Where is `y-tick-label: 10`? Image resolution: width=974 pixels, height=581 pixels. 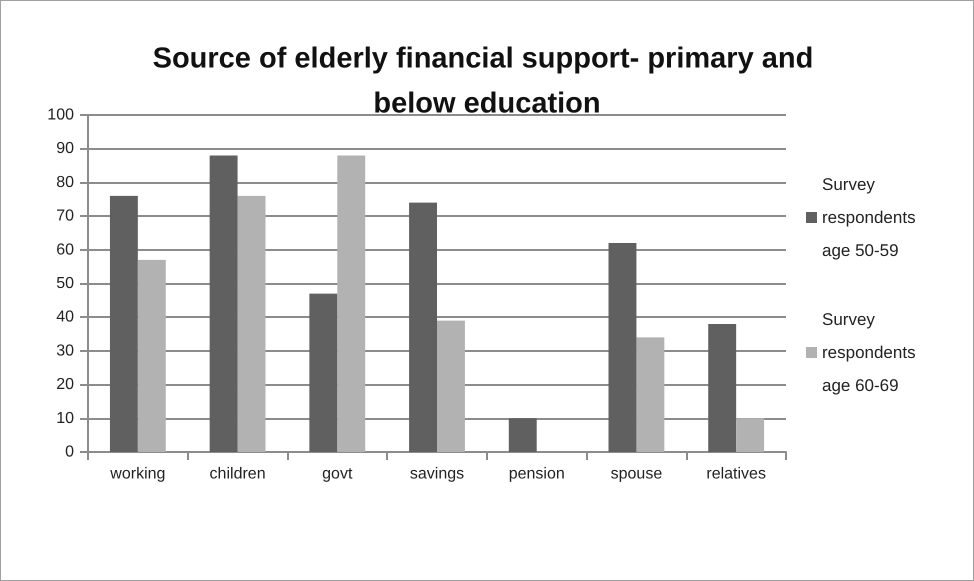
y-tick-label: 10 is located at coordinates (65, 418).